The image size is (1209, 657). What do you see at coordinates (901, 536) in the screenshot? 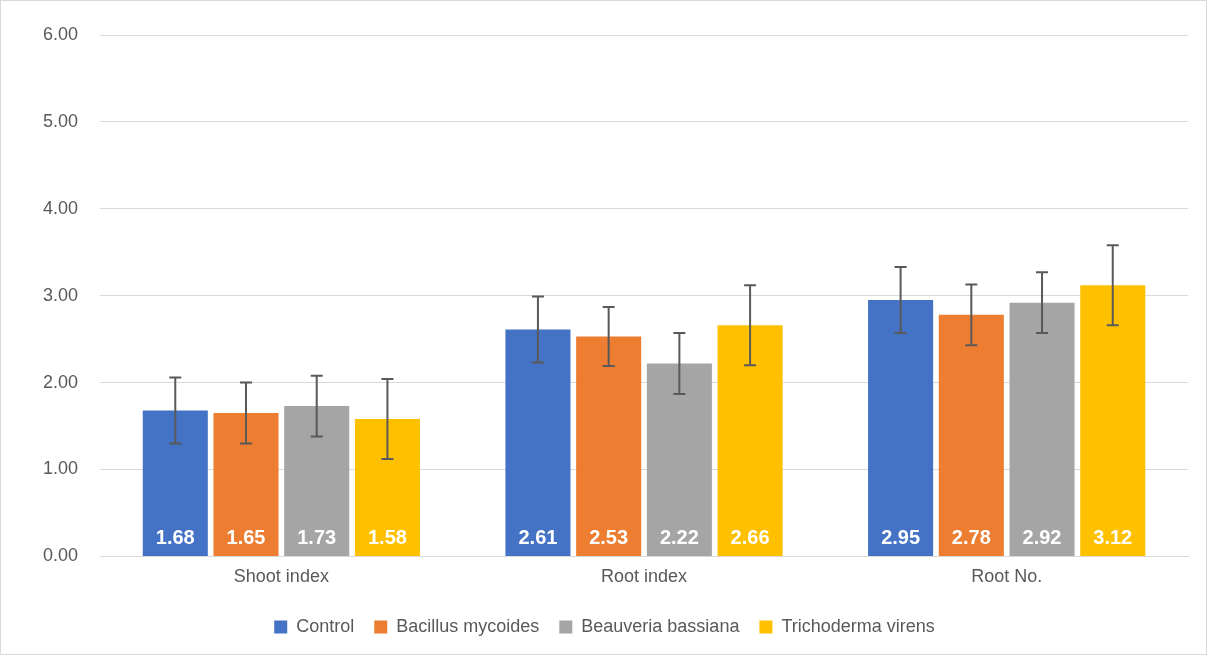
I see `data-label: 2.95` at bounding box center [901, 536].